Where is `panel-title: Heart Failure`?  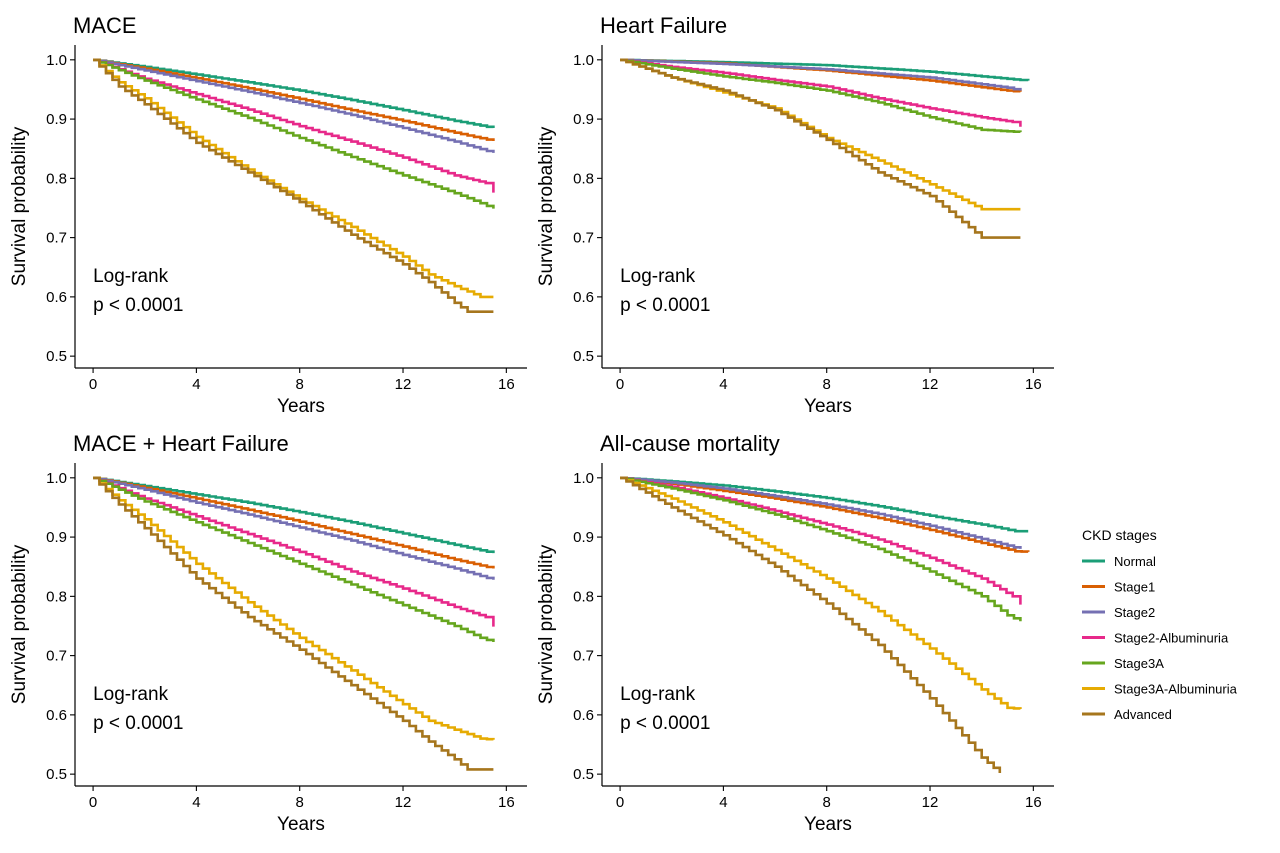
panel-title: Heart Failure is located at coordinates (663, 25).